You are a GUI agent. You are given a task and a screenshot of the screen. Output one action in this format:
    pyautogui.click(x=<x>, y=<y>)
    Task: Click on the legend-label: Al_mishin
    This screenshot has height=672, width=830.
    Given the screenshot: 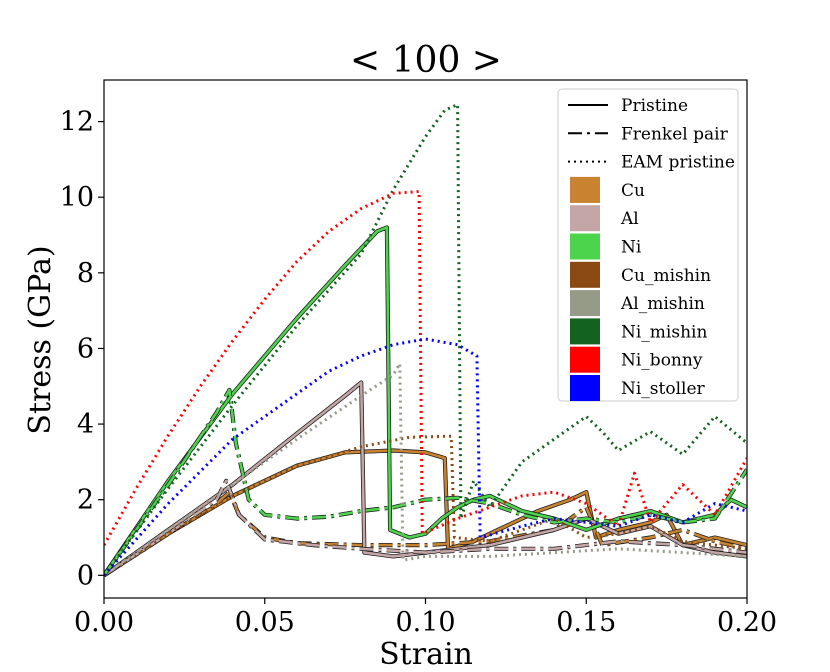 What is the action you would take?
    pyautogui.click(x=662, y=304)
    